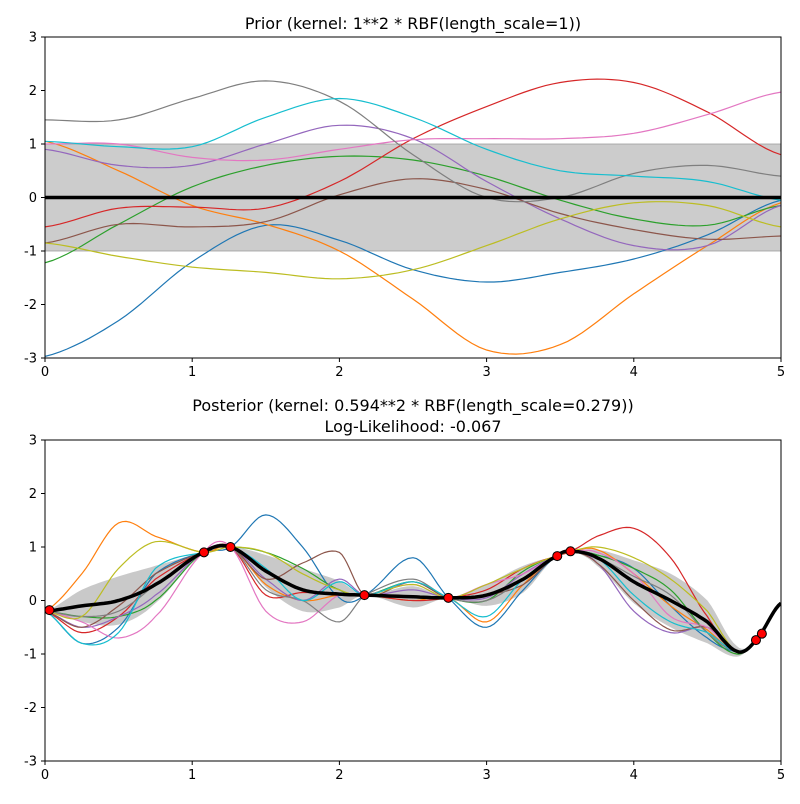 The image size is (800, 804). I want to click on posterior-subtitle: Log-Likelihood: -0.067, so click(412, 426).